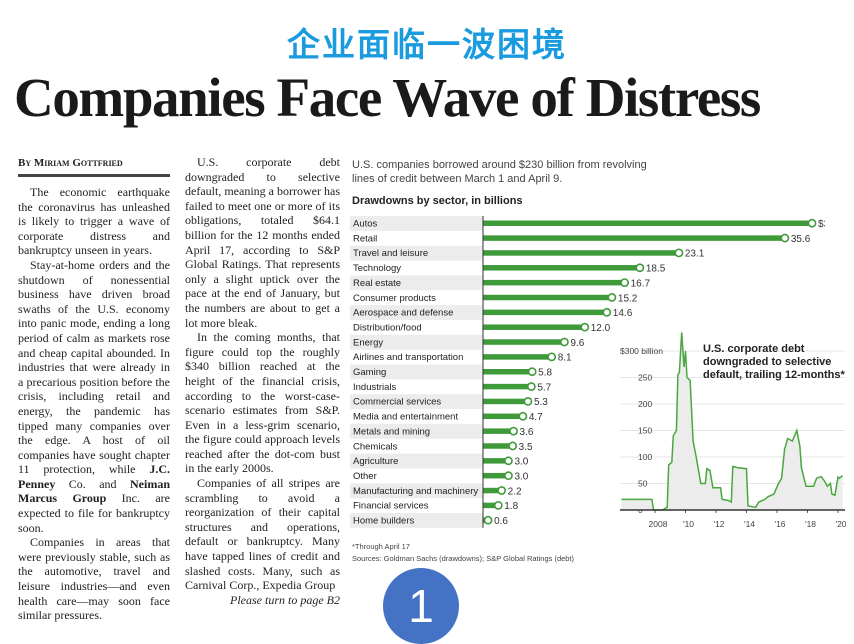 Image resolution: width=854 pixels, height=644 pixels. Describe the element at coordinates (601, 328) in the screenshot. I see `value-label: 12.0` at that location.